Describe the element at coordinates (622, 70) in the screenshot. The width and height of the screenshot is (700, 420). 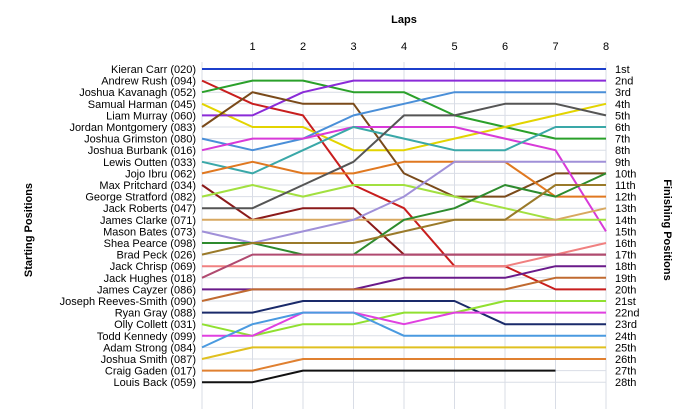
I see `finishing-position-label: 1st` at that location.